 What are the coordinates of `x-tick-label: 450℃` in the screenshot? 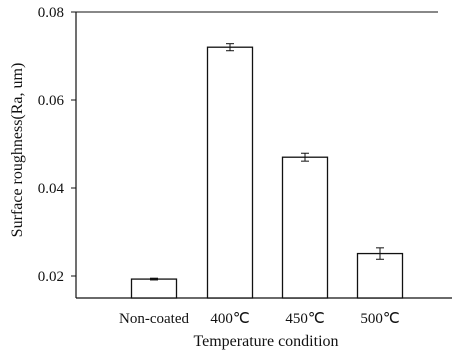 It's located at (304, 319).